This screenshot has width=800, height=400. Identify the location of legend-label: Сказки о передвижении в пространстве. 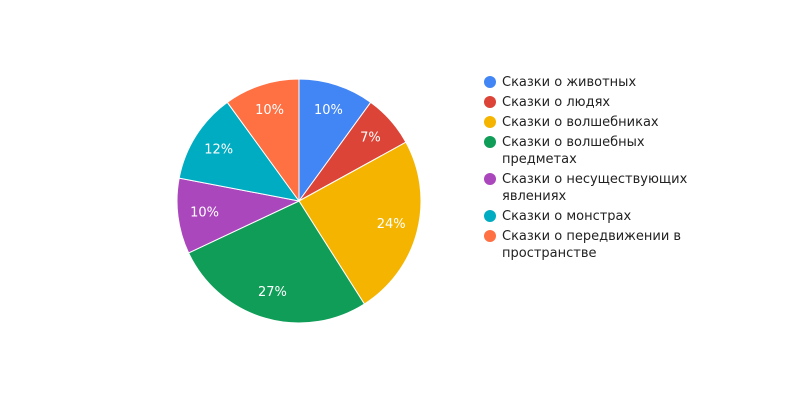
(592, 245).